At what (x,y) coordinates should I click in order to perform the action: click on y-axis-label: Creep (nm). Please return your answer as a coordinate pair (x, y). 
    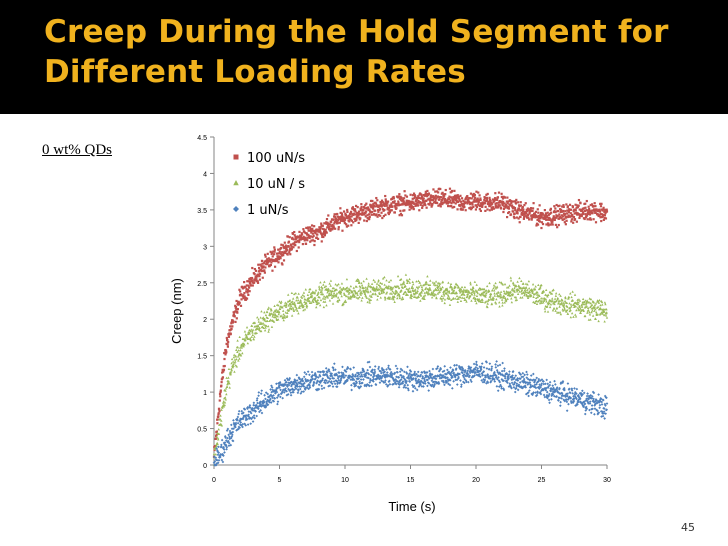
    Looking at the image, I should click on (176, 311).